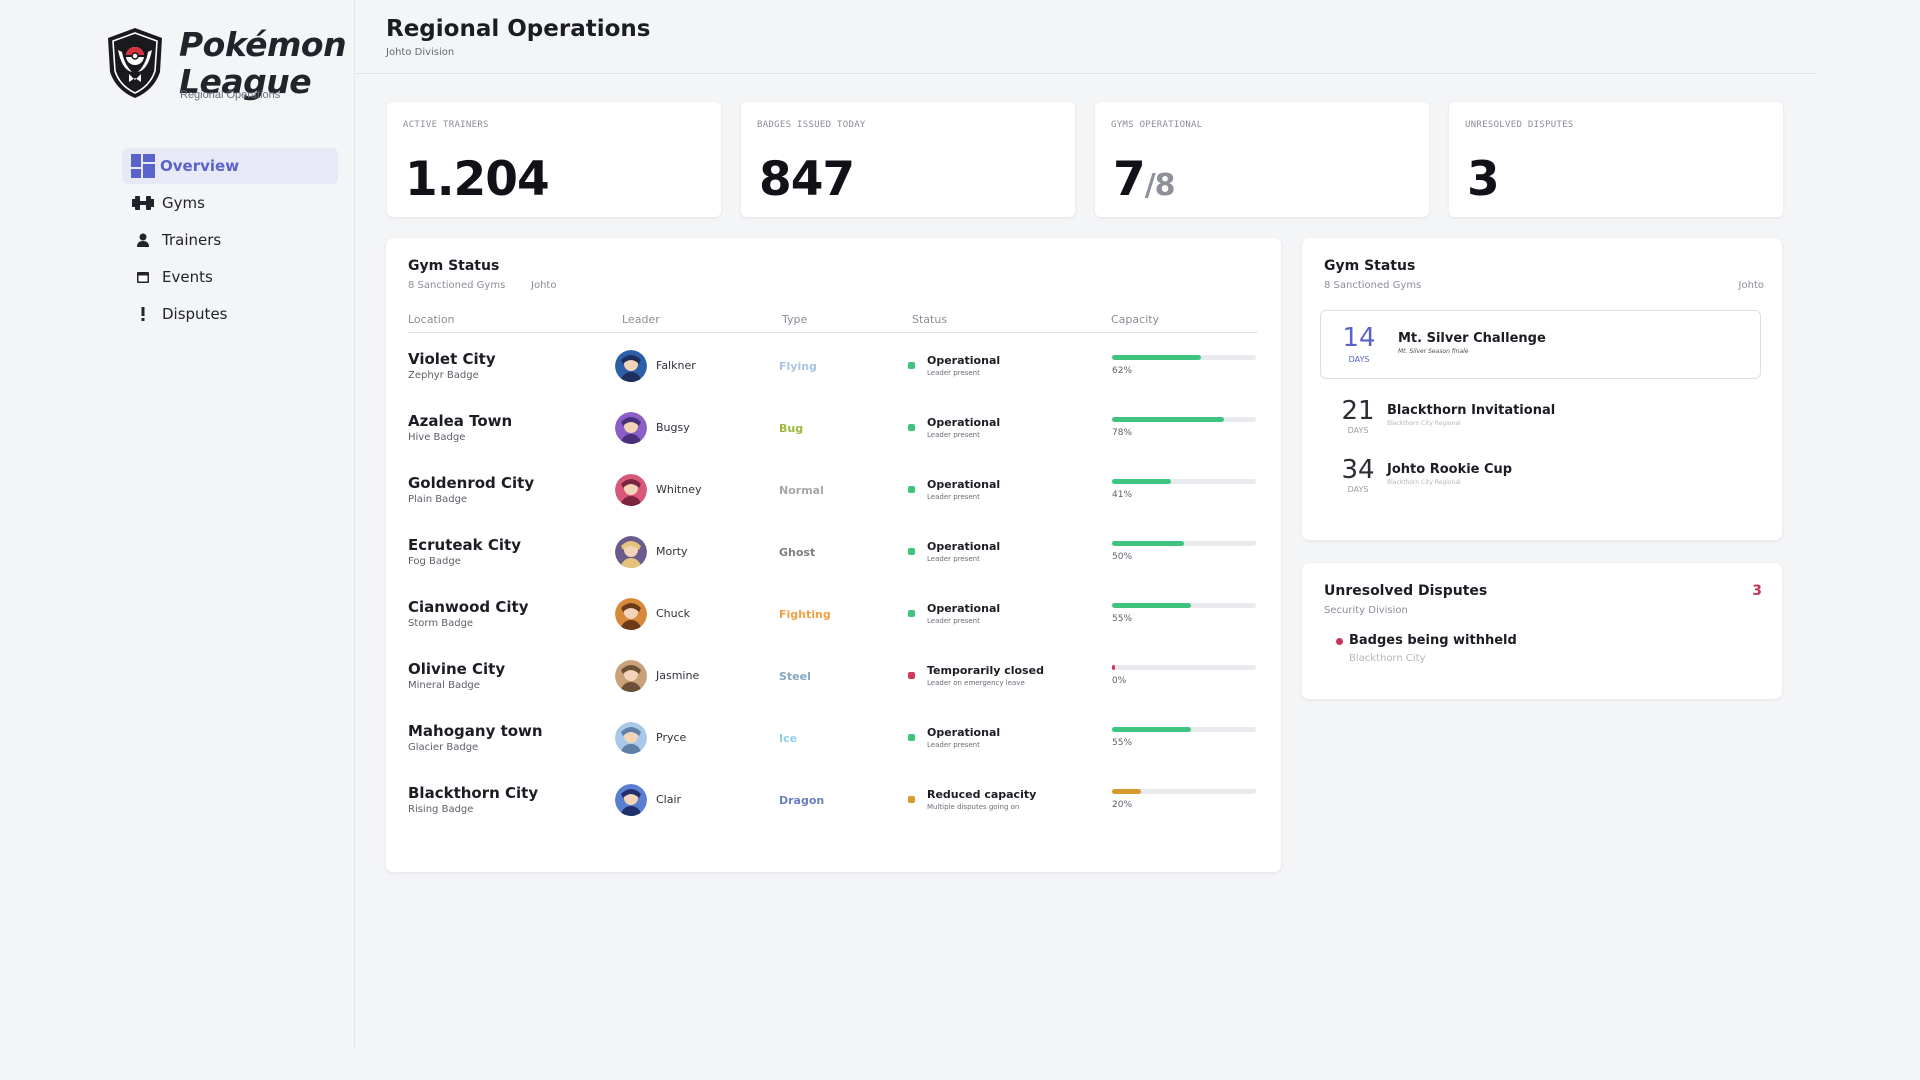 This screenshot has width=1920, height=1080. Describe the element at coordinates (1472, 338) in the screenshot. I see `event-name: Mt. Silver Challenge` at that location.